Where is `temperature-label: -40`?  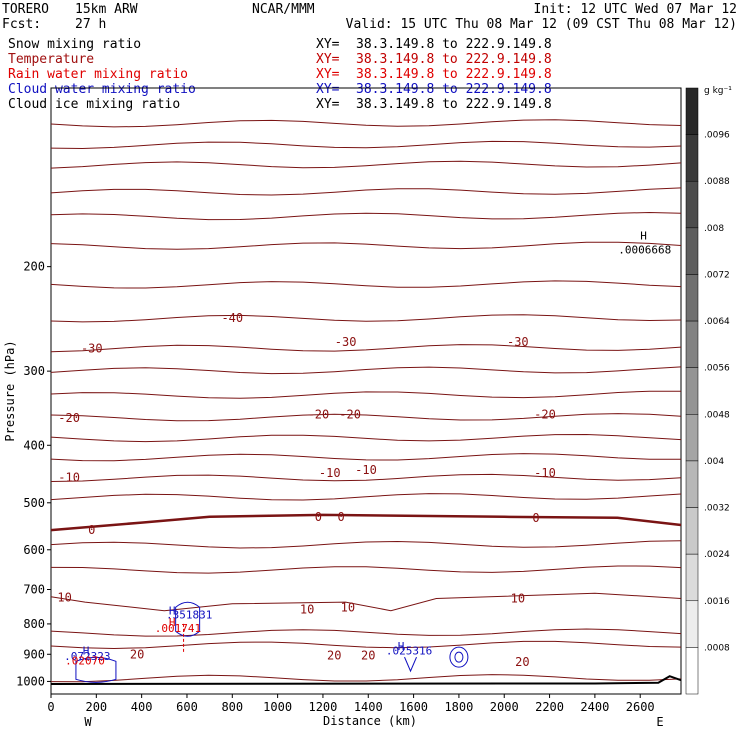 temperature-label: -40 is located at coordinates (232, 318).